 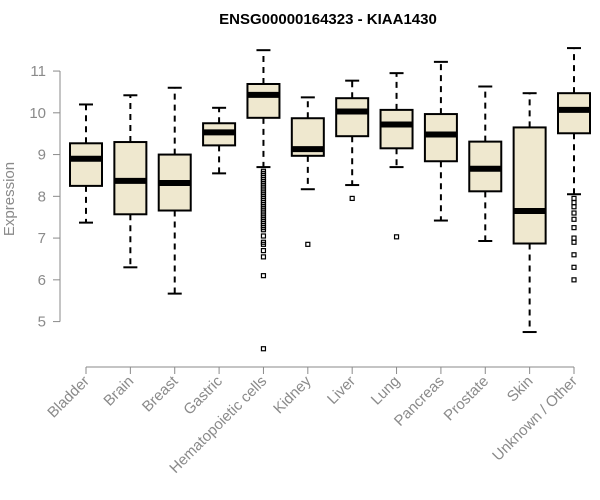 What do you see at coordinates (341, 390) in the screenshot?
I see `x-tick-label: Liver` at bounding box center [341, 390].